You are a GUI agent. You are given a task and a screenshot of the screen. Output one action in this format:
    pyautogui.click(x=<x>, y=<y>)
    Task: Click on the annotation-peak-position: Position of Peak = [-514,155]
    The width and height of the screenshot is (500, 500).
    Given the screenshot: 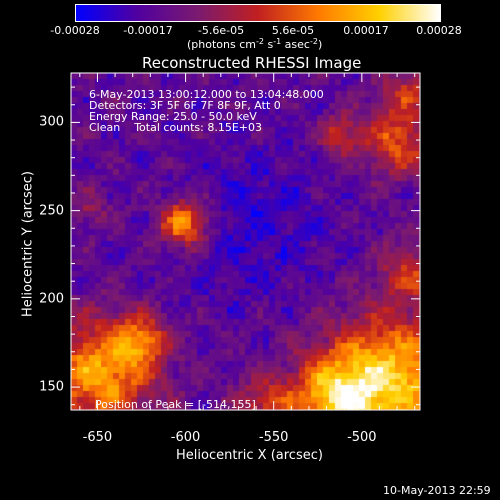 What is the action you would take?
    pyautogui.click(x=175, y=404)
    